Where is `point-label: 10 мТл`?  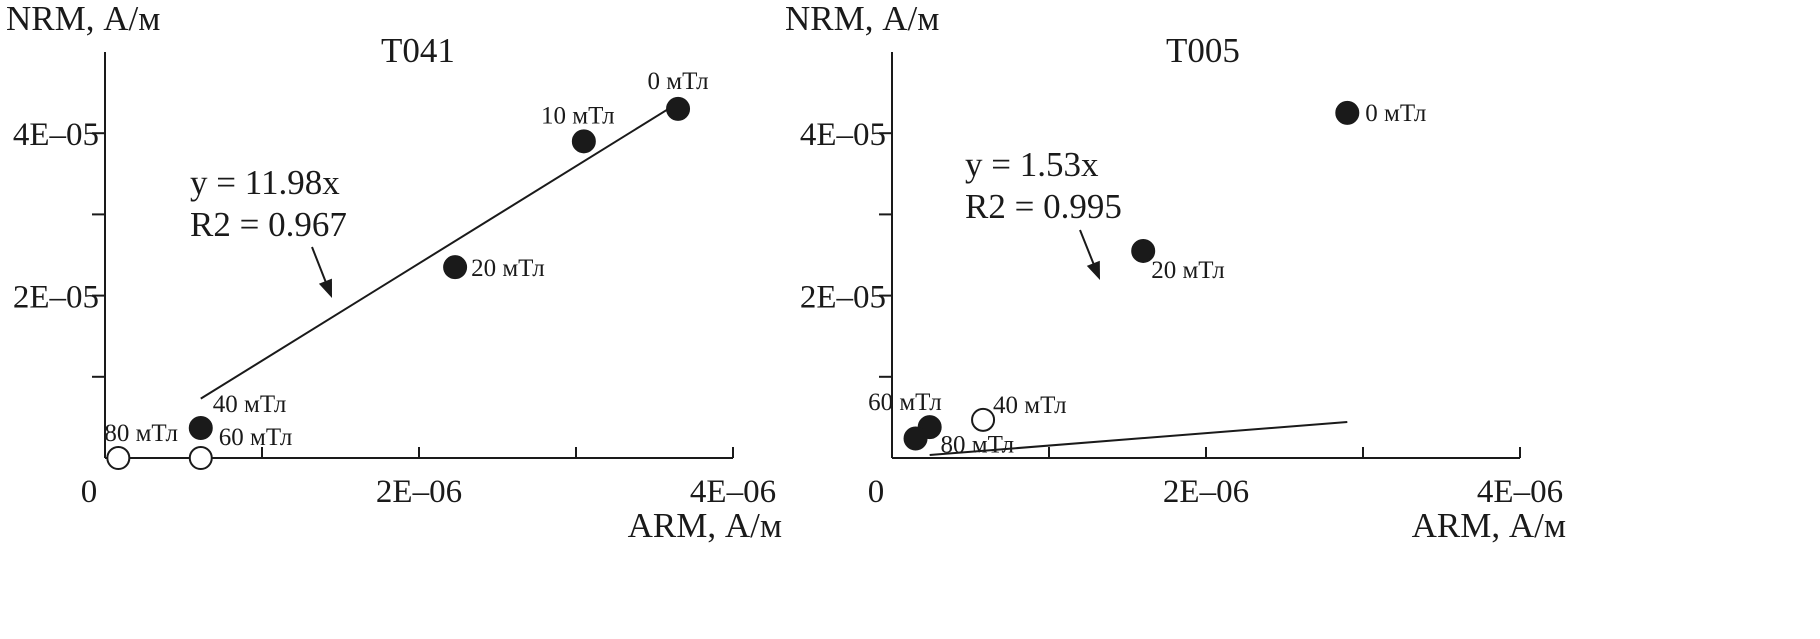
point-label: 10 мТл is located at coordinates (578, 115).